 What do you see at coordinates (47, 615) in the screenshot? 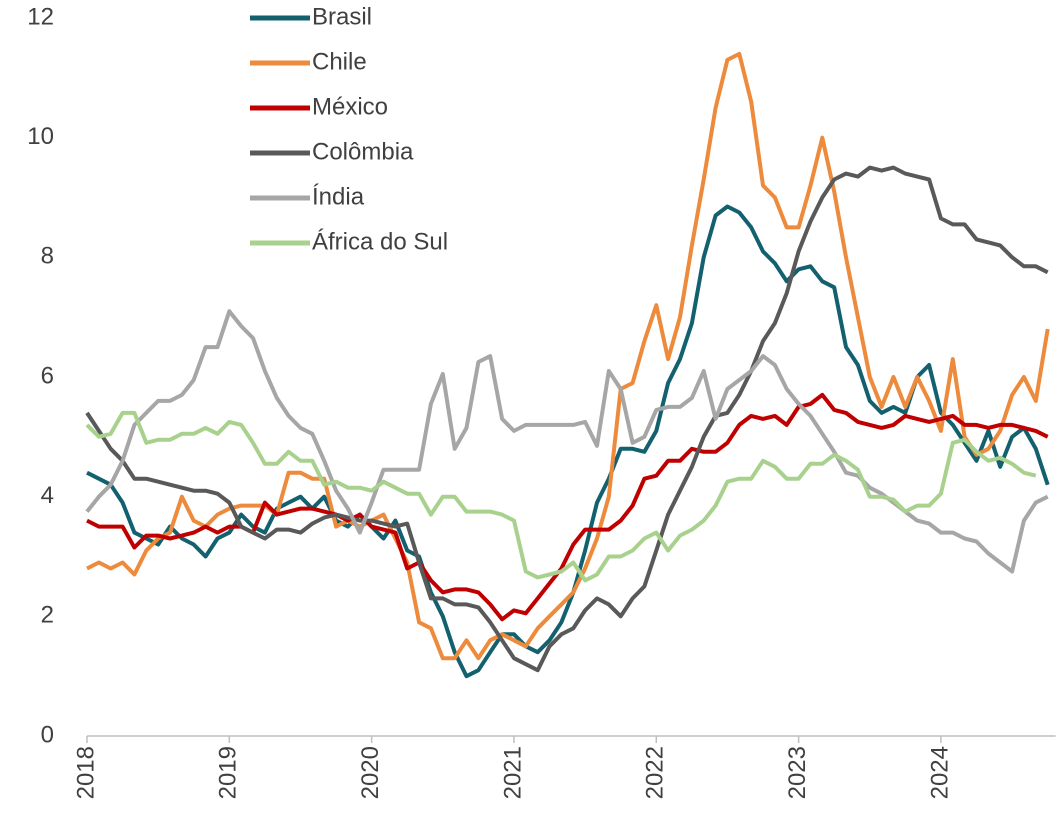
I see `y-tick-label: 2` at bounding box center [47, 615].